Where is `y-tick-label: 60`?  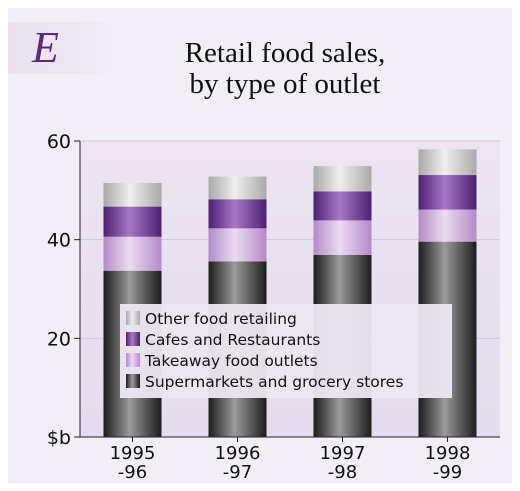 y-tick-label: 60 is located at coordinates (59, 142).